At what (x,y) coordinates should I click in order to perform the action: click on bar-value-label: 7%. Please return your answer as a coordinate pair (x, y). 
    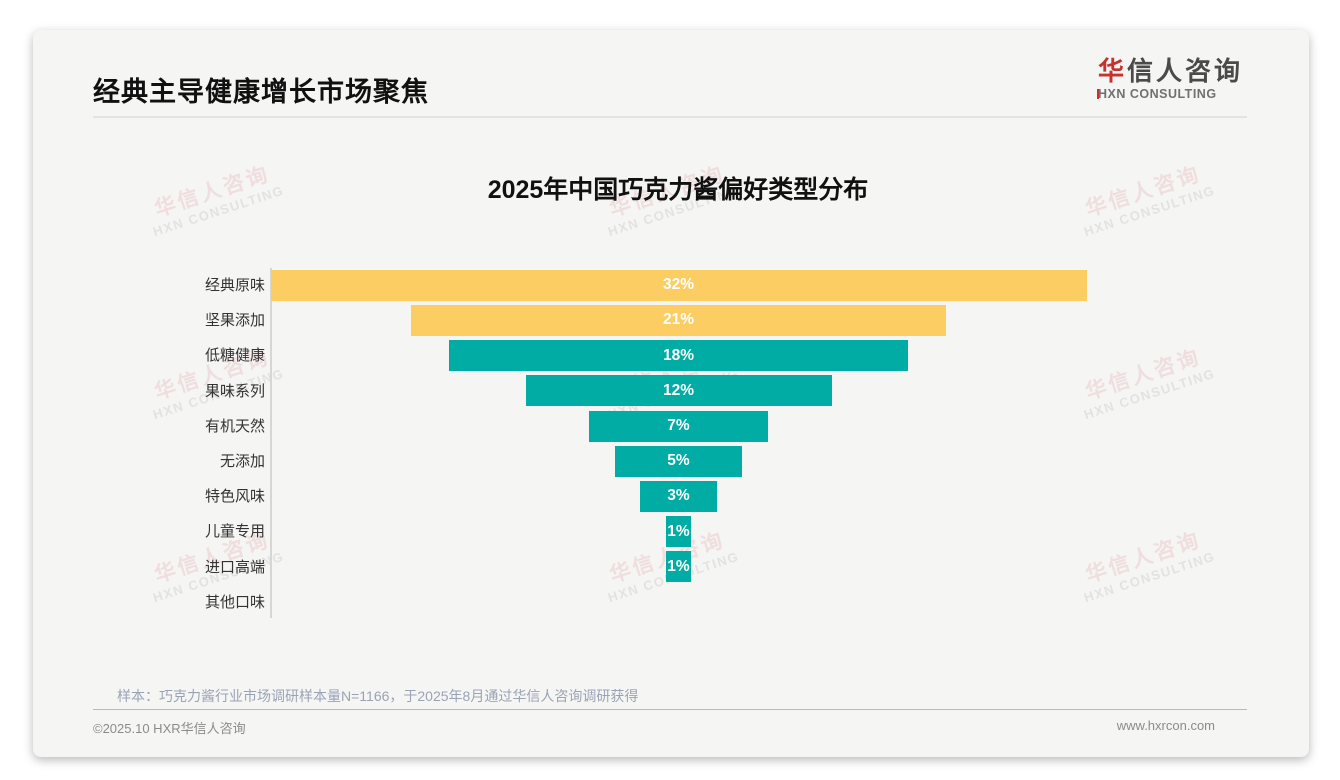
    Looking at the image, I should click on (678, 426).